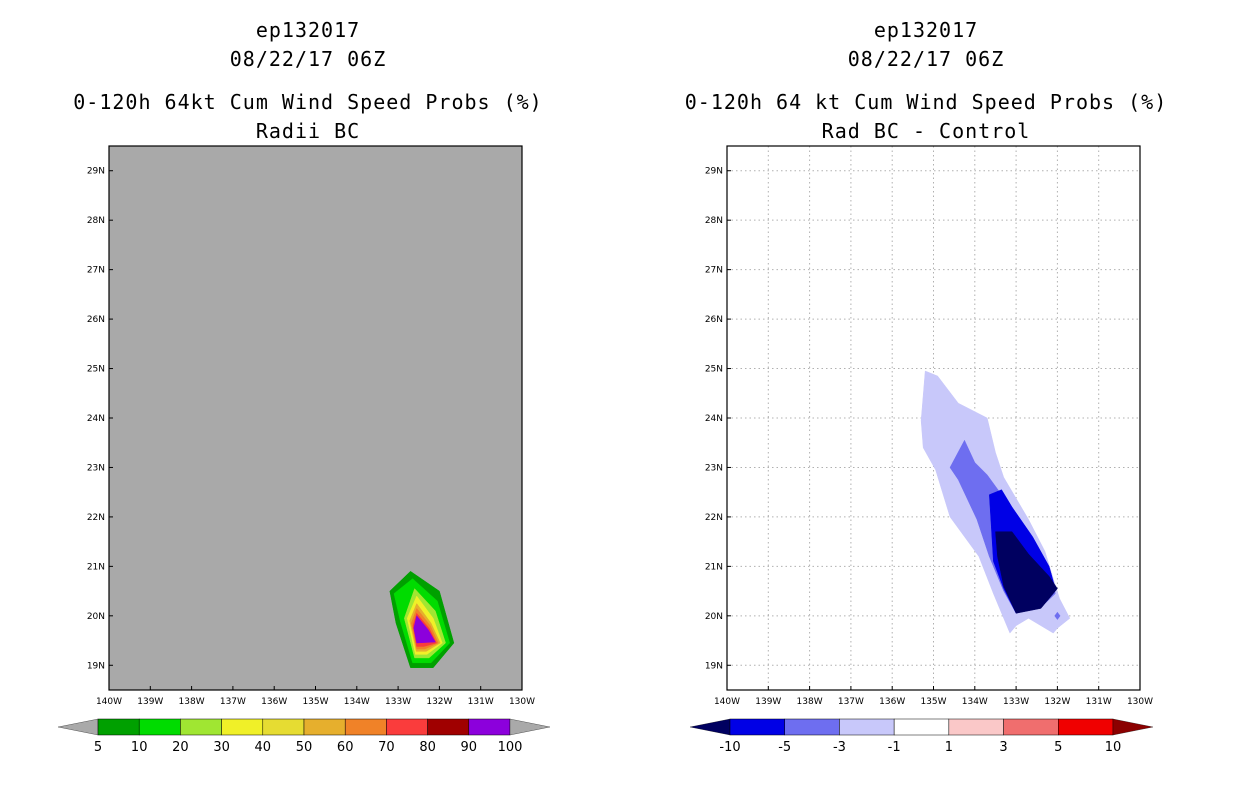 Image resolution: width=1236 pixels, height=800 pixels. I want to click on right-x-tick-label: 133W, so click(1016, 702).